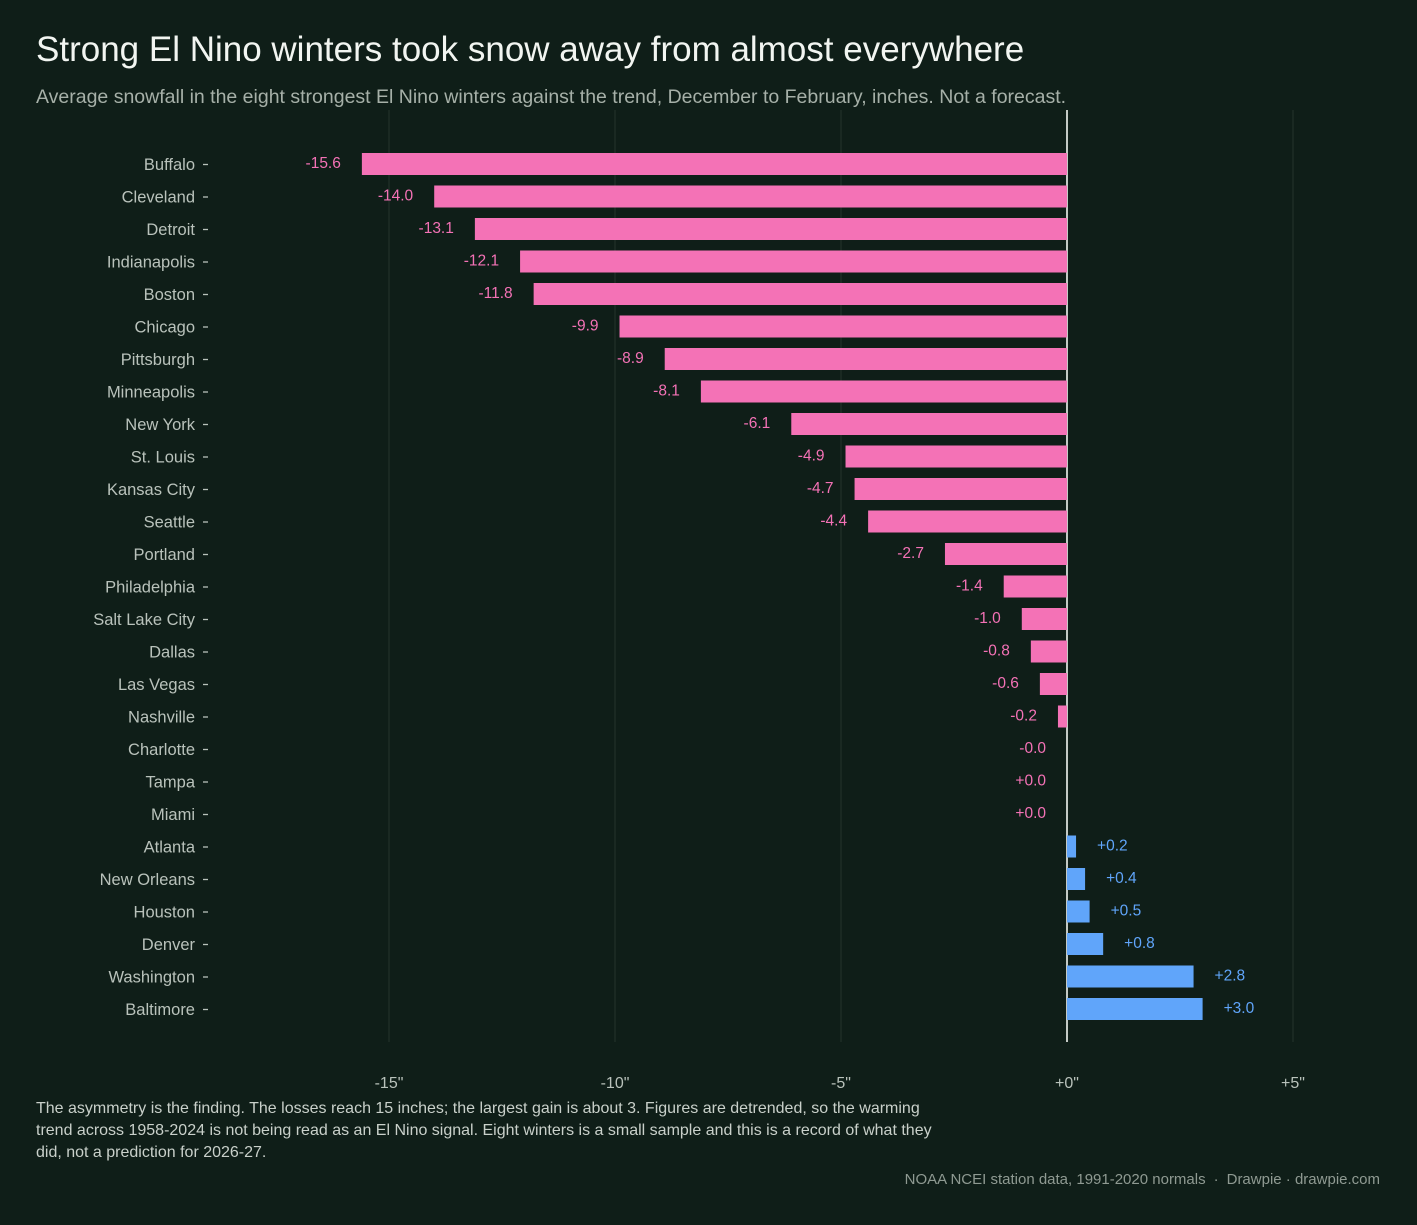 This screenshot has height=1225, width=1417. Describe the element at coordinates (757, 423) in the screenshot. I see `value-label: -6.1` at that location.